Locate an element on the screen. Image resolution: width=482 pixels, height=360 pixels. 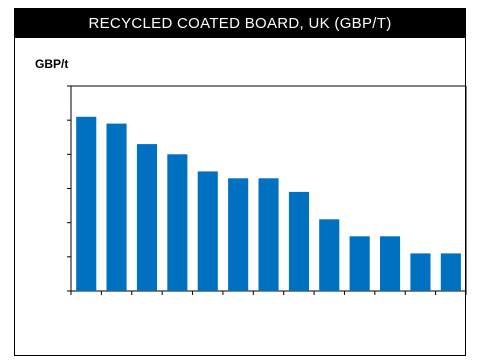
y-axis-label: GBP/t is located at coordinates (52, 64).